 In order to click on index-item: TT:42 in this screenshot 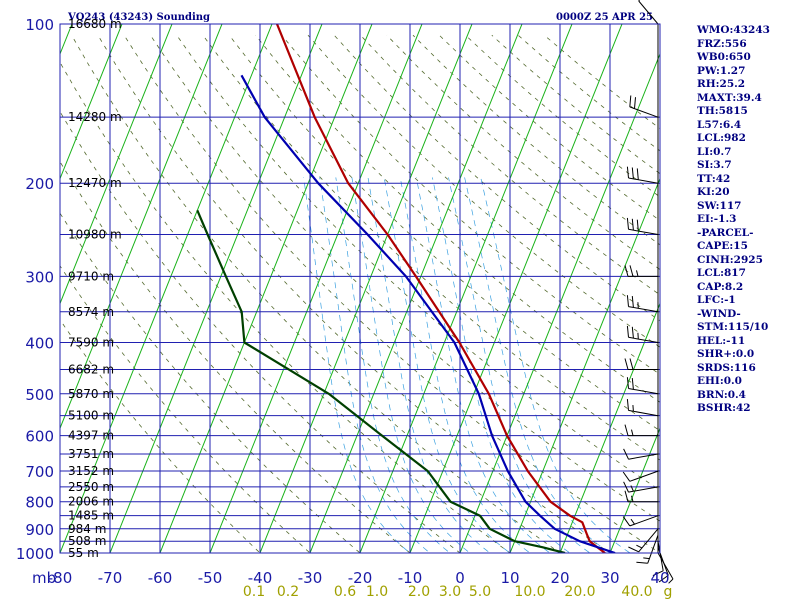, I will do `click(714, 178)`.